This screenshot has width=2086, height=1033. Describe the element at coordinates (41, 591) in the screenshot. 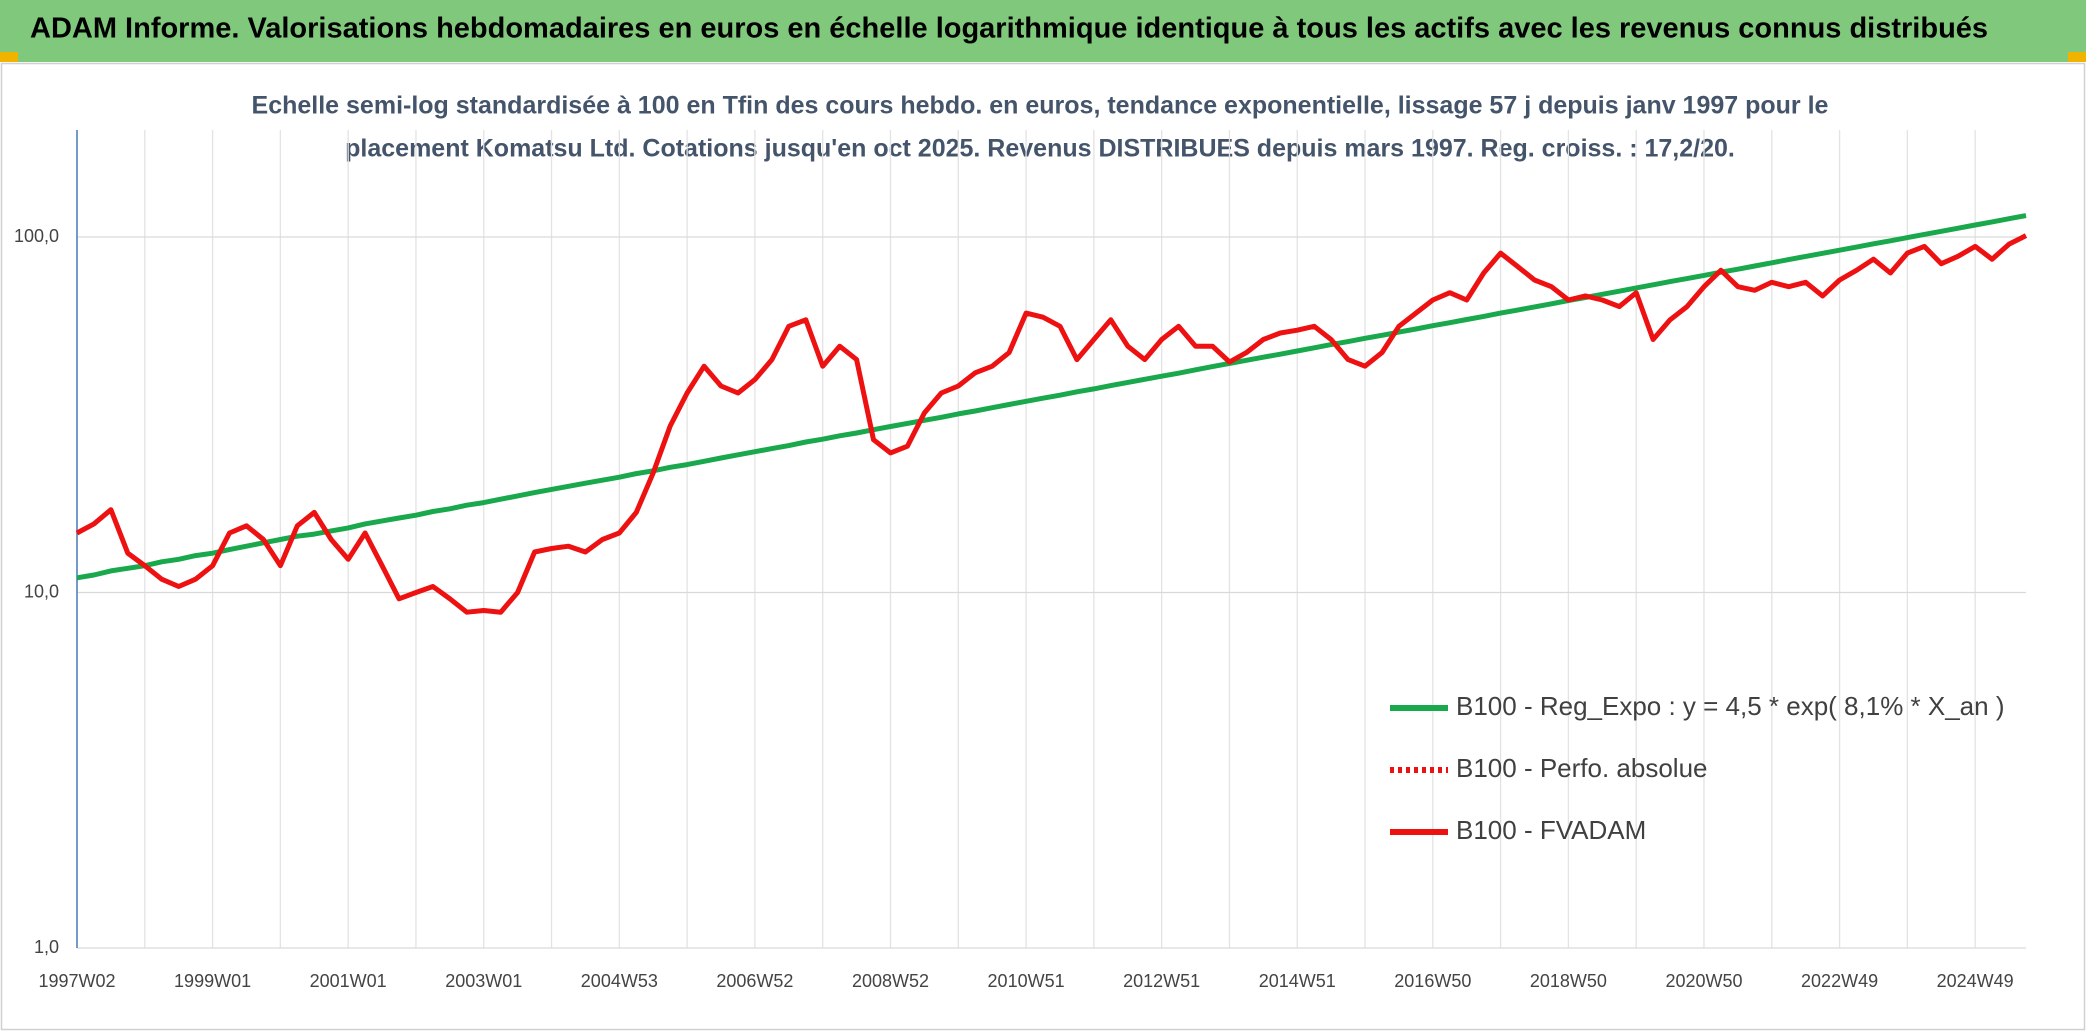

I see `y-tick-label: 10,0` at that location.